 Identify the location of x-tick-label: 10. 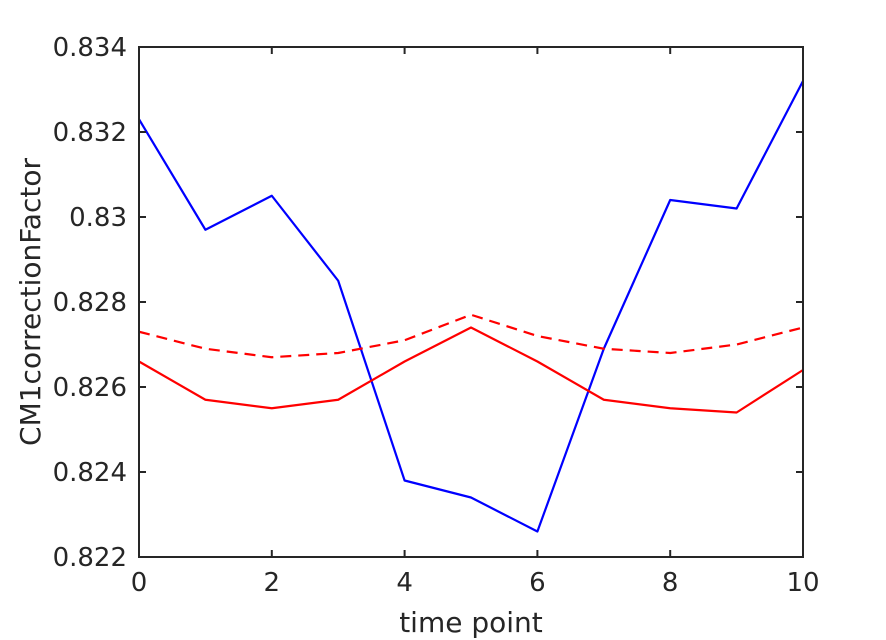
(802, 583).